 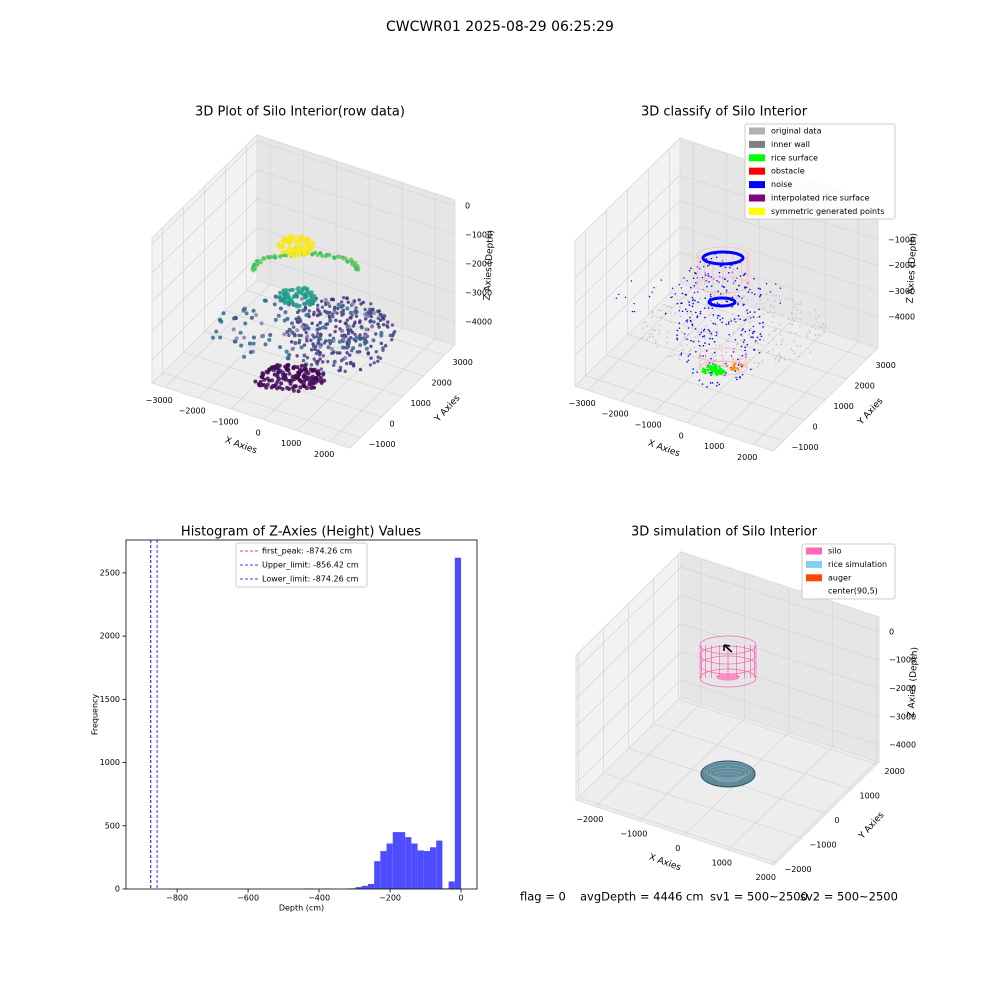 I want to click on z-tick-label: −2000, so click(x=902, y=688).